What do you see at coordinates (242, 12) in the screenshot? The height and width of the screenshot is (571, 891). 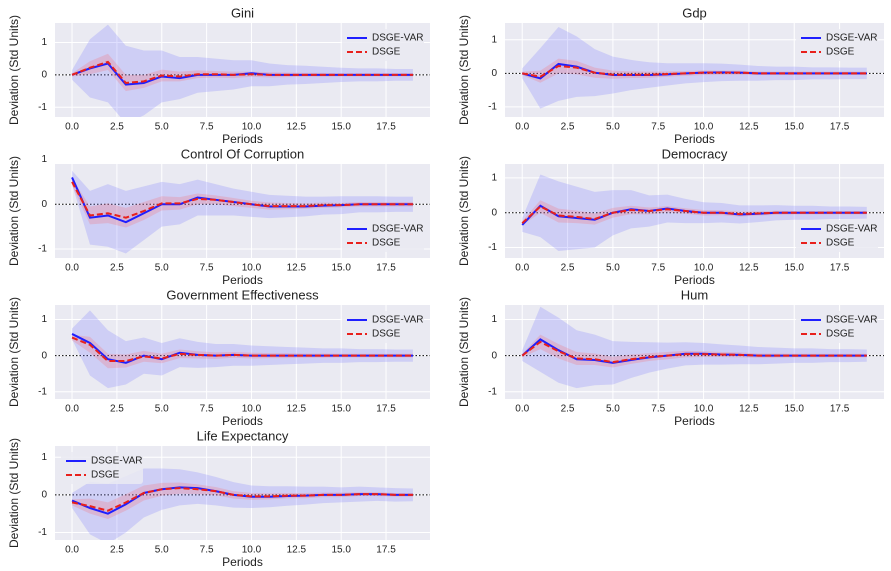 I see `chart-title: Gini` at bounding box center [242, 12].